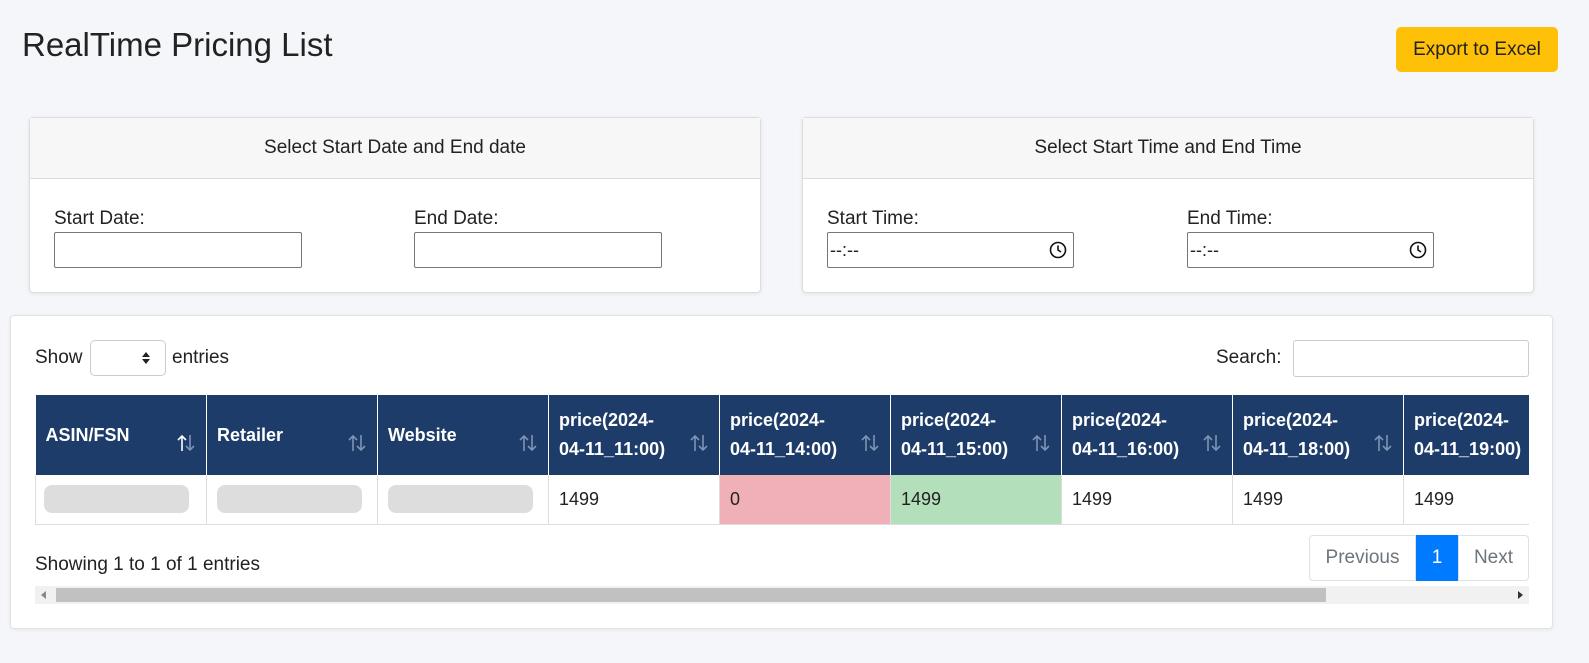  What do you see at coordinates (950, 250) in the screenshot?
I see `start-time-input: --:--` at bounding box center [950, 250].